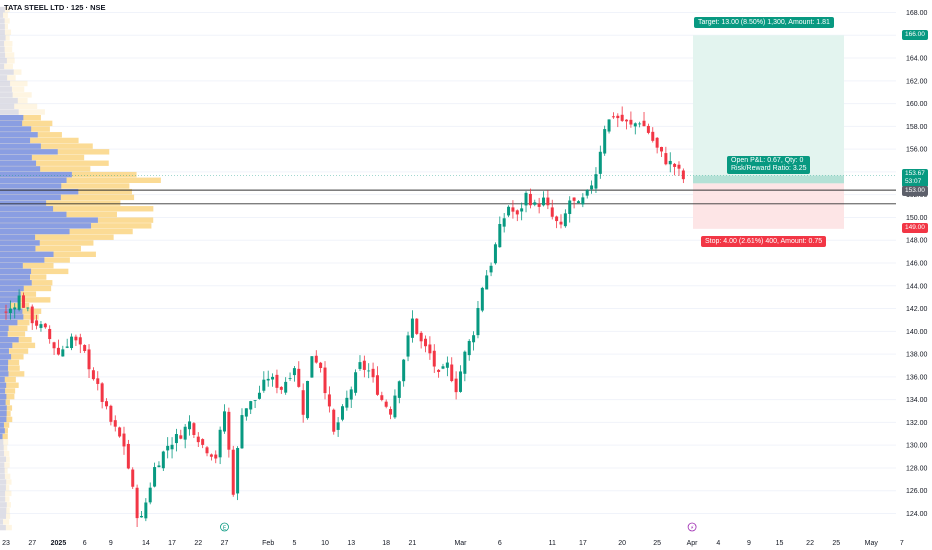  I want to click on y-tick-label: 156.00, so click(917, 150).